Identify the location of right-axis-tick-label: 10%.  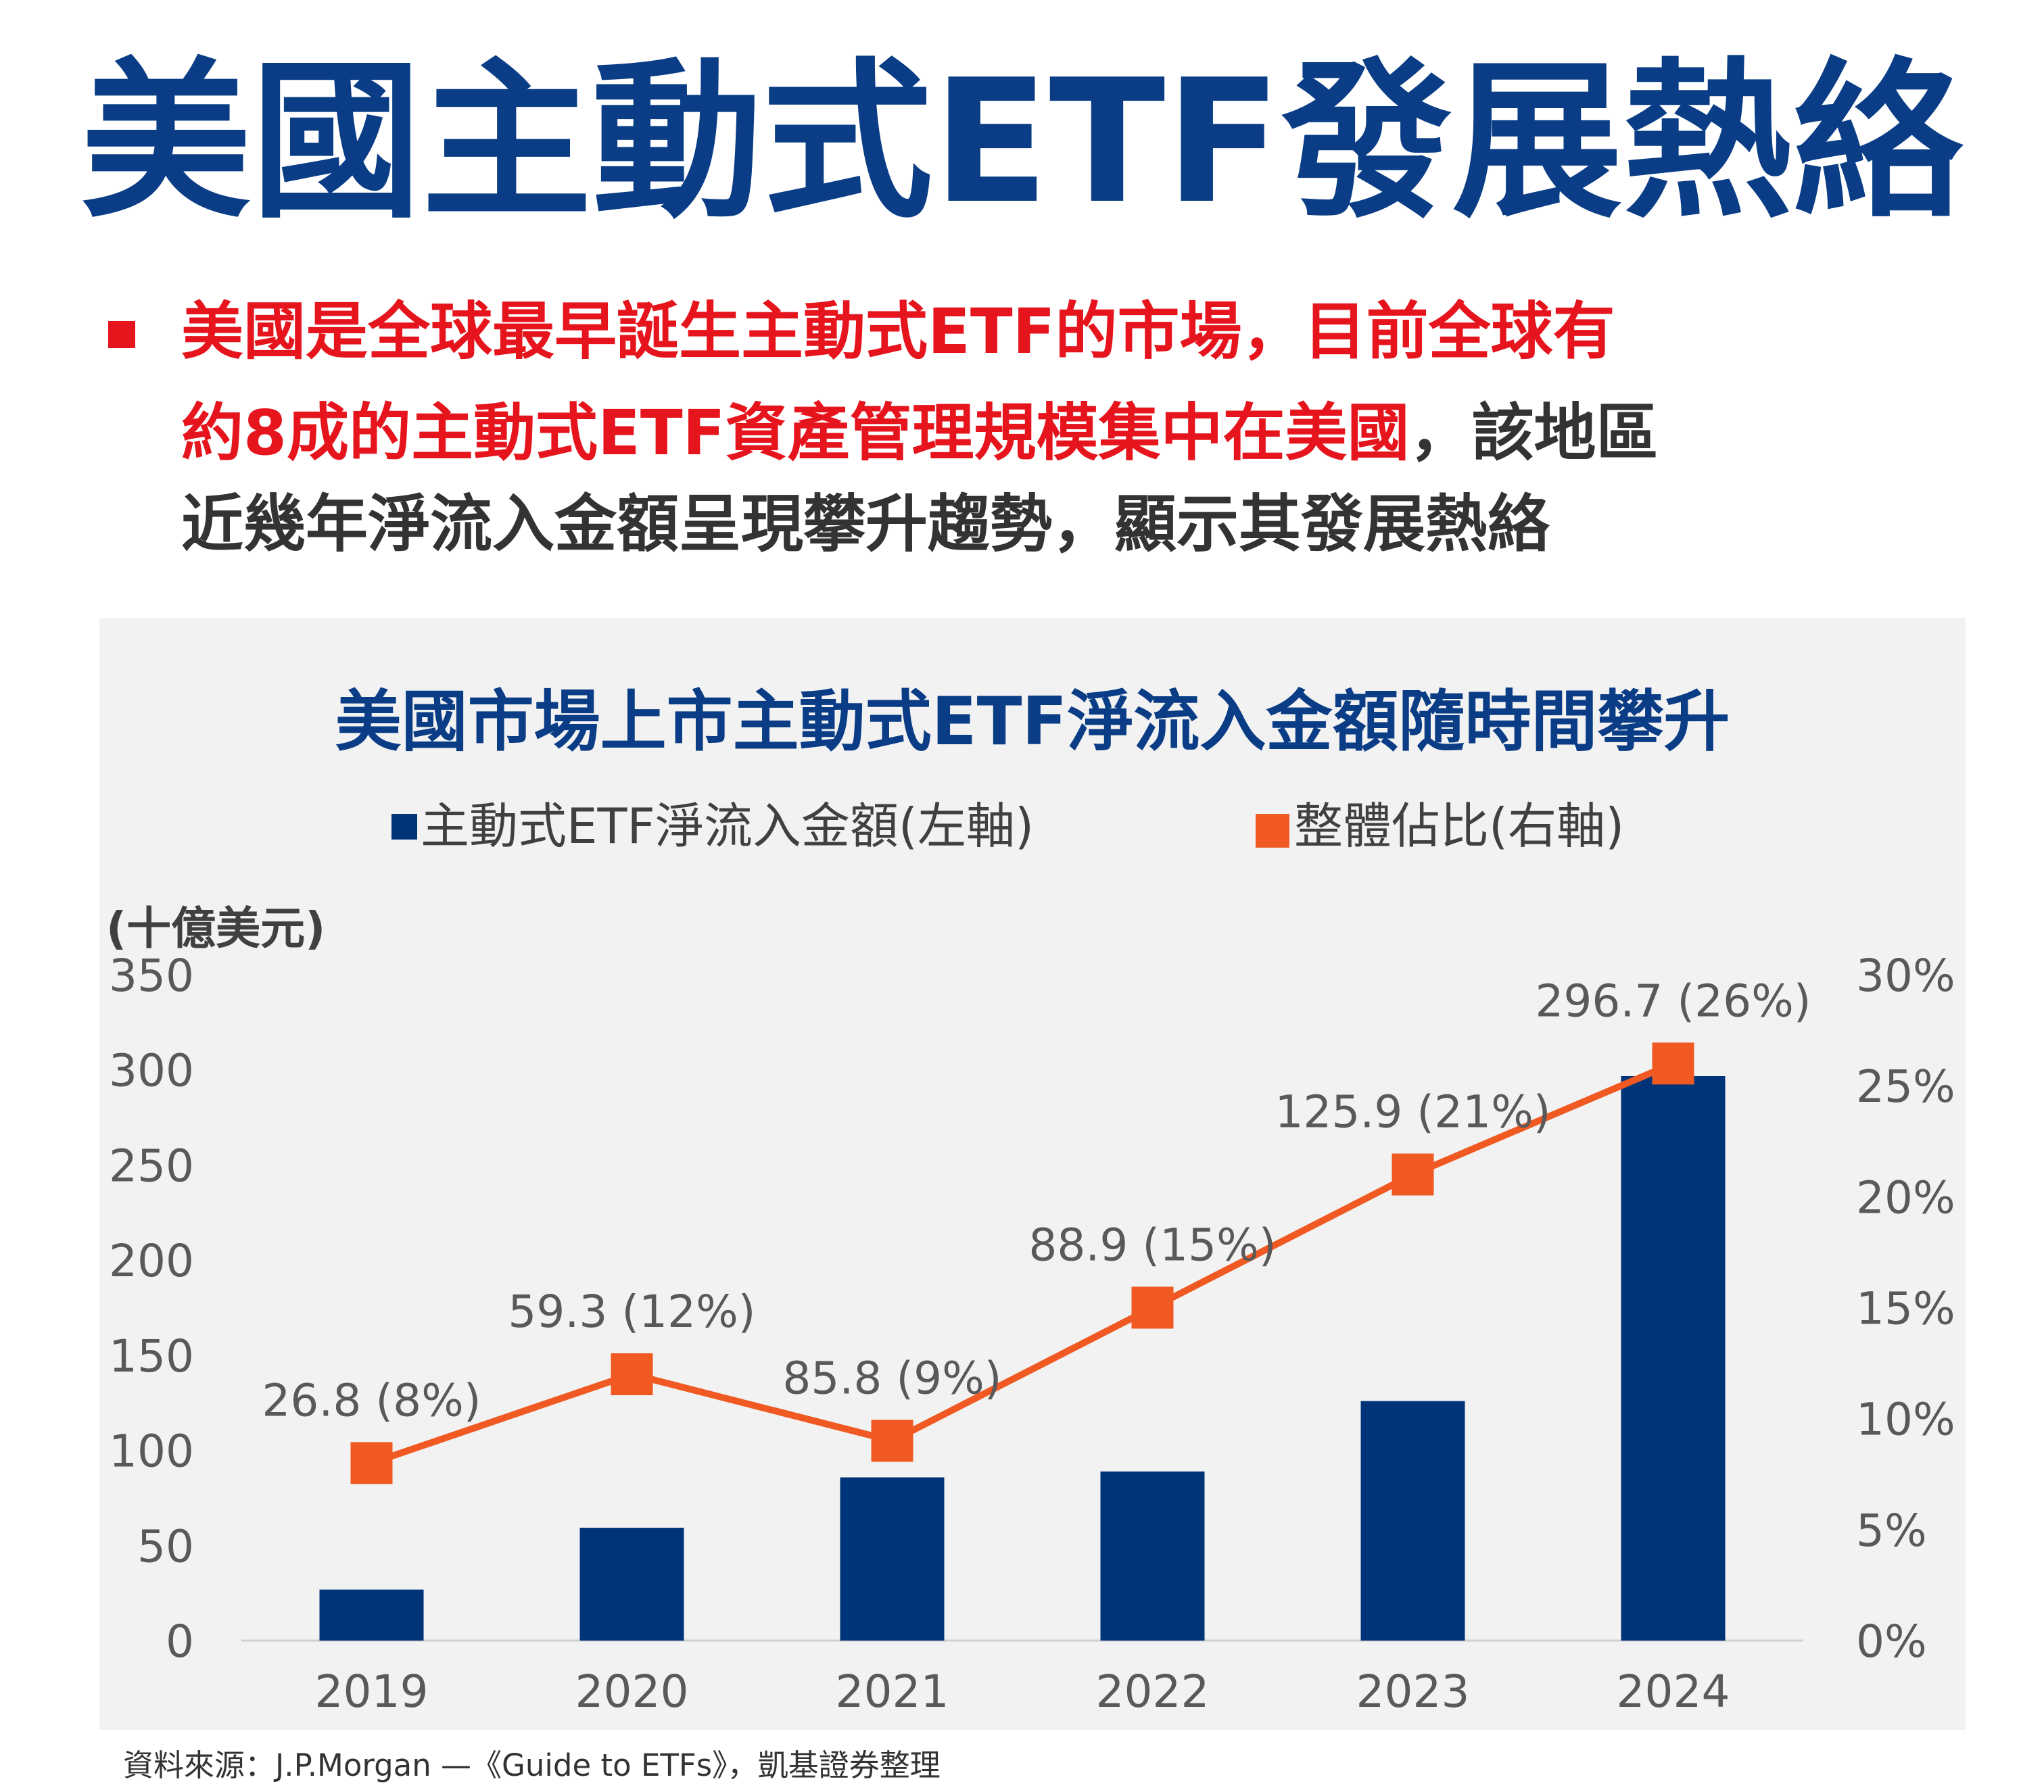
(1905, 1420).